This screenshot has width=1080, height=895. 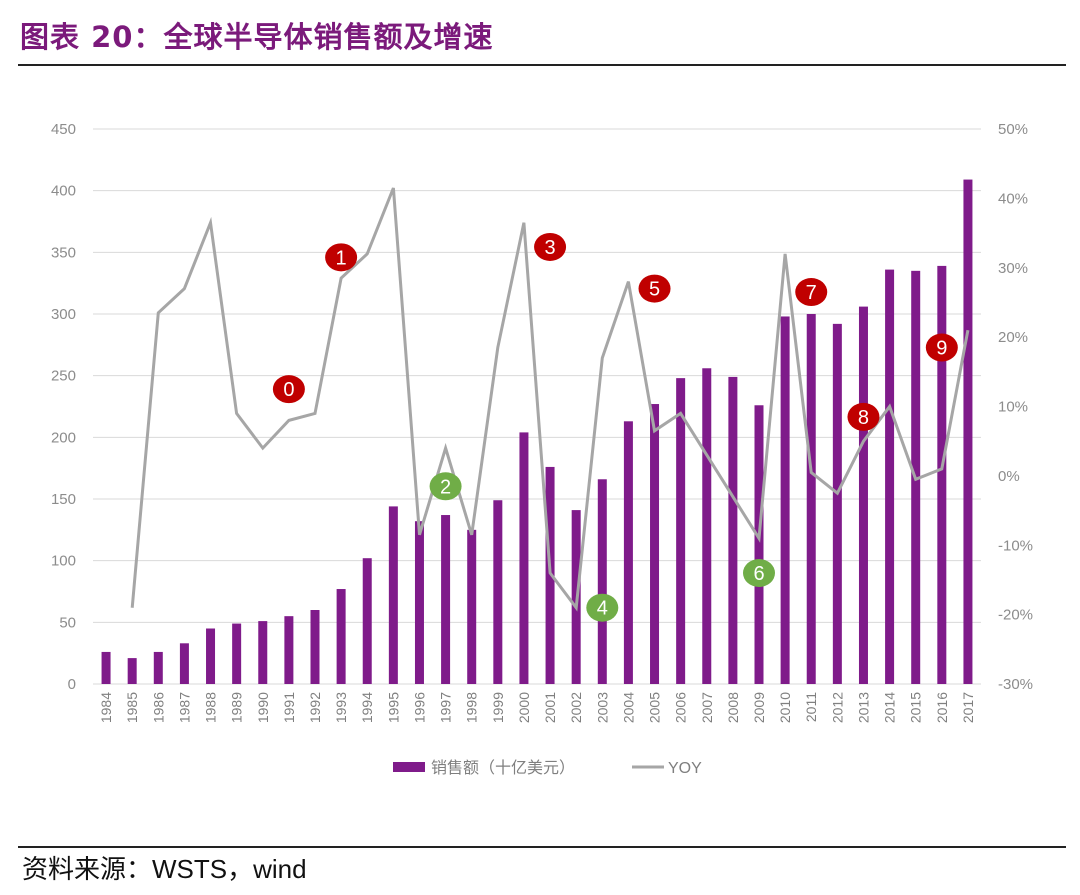 I want to click on sales-bar-1985, so click(x=132, y=671).